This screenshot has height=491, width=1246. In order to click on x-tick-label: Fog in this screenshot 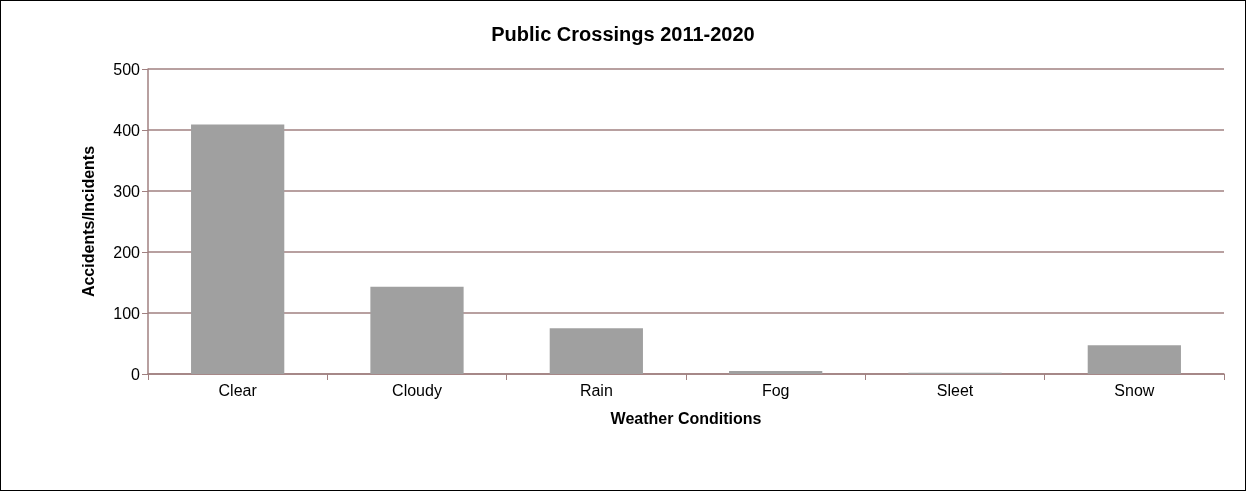, I will do `click(775, 390)`.